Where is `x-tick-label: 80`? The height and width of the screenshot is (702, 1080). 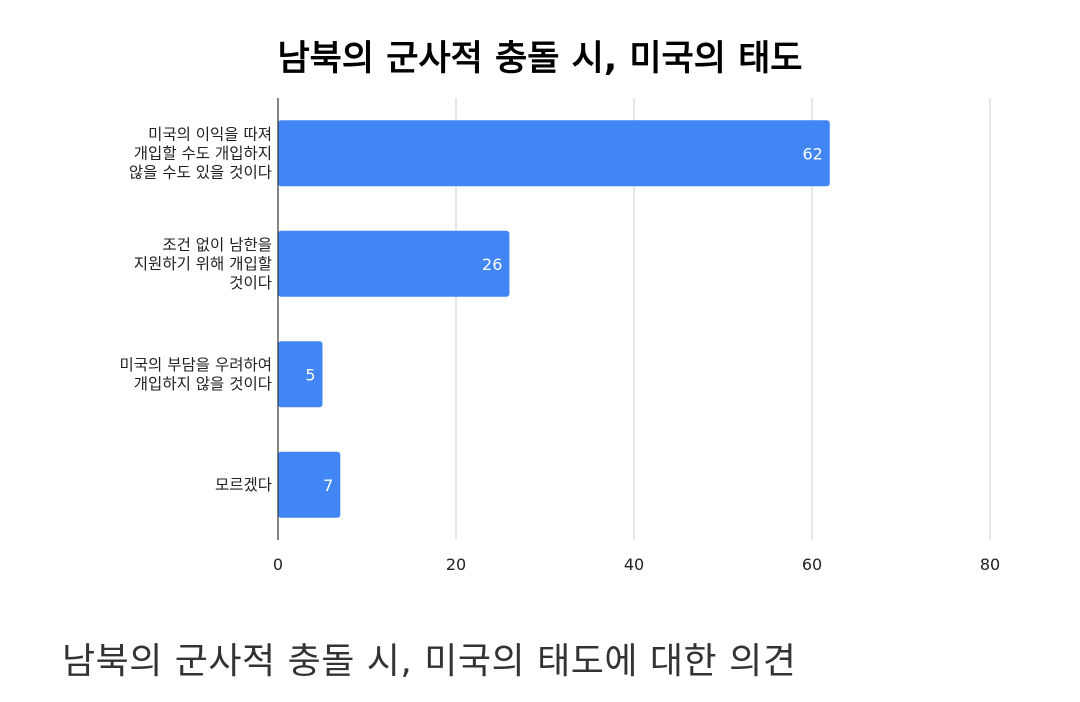 x-tick-label: 80 is located at coordinates (990, 564).